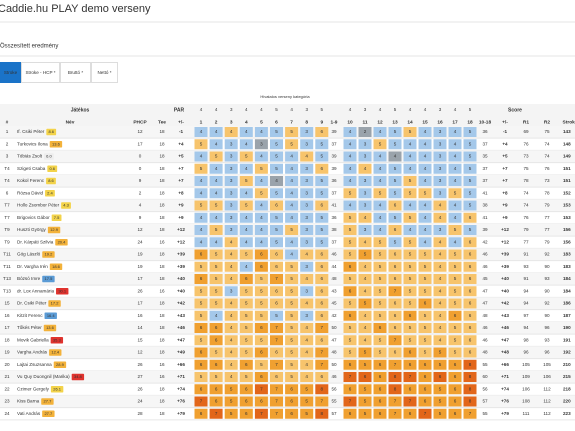 The height and width of the screenshot is (431, 575). I want to click on hcp-value: 13.6, so click(56, 143).